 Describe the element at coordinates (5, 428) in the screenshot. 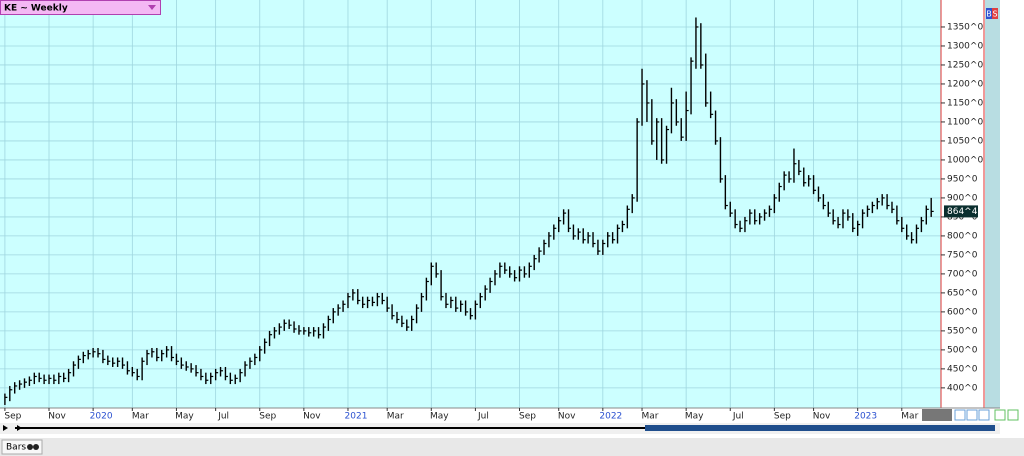

I see `scroll-left` at that location.